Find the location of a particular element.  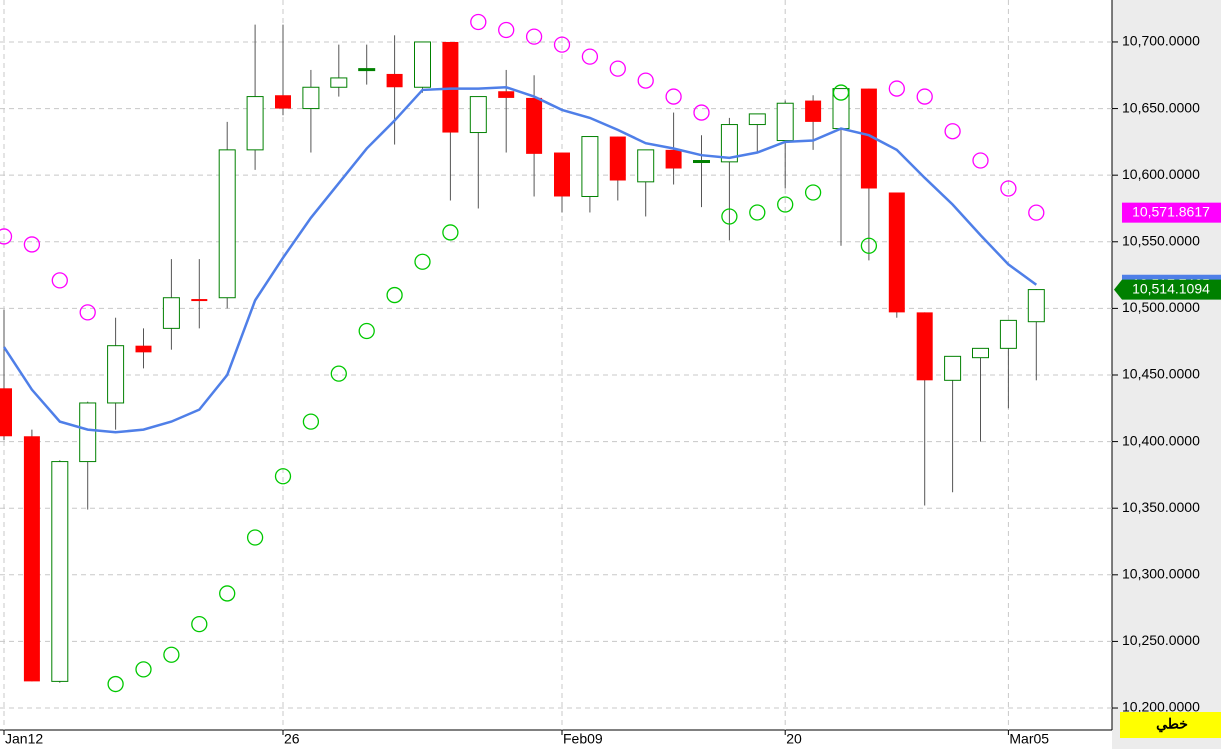

x-tick-label: 26 is located at coordinates (292, 739).